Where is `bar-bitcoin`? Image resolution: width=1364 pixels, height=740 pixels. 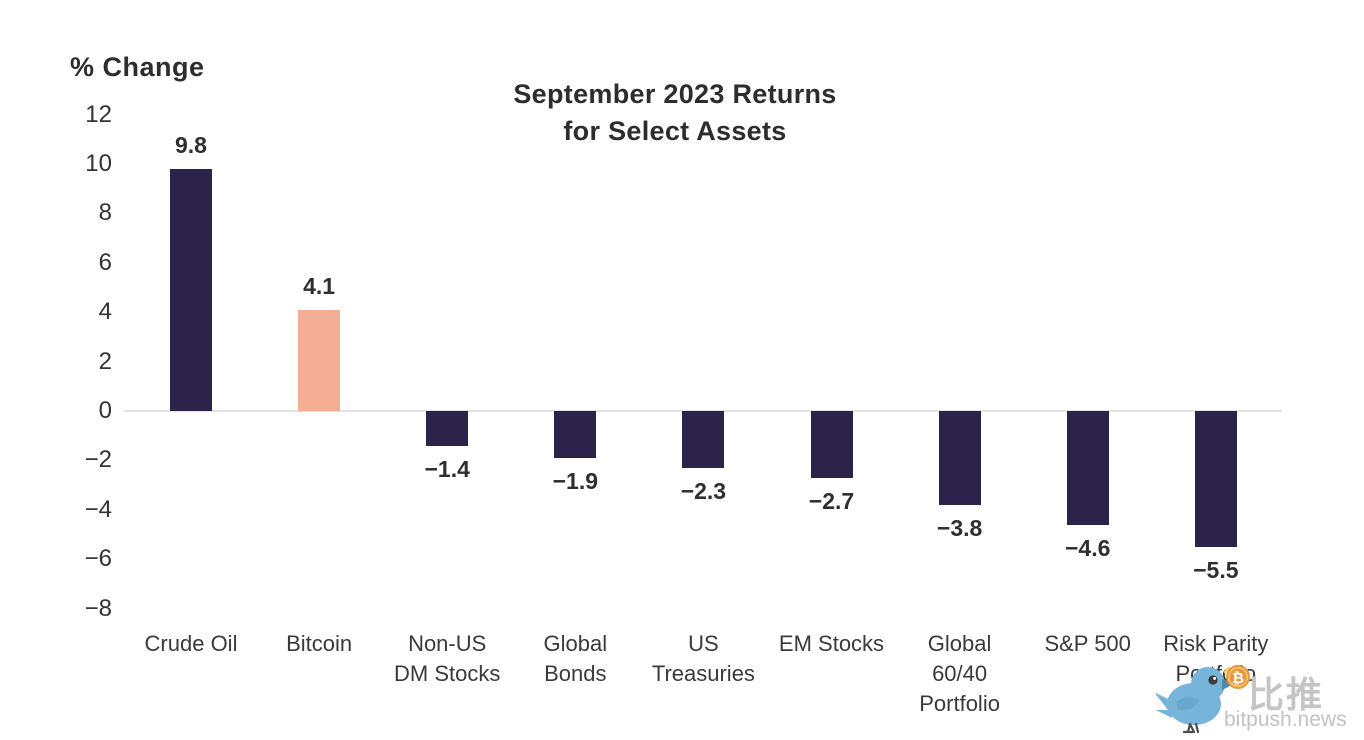 bar-bitcoin is located at coordinates (319, 360).